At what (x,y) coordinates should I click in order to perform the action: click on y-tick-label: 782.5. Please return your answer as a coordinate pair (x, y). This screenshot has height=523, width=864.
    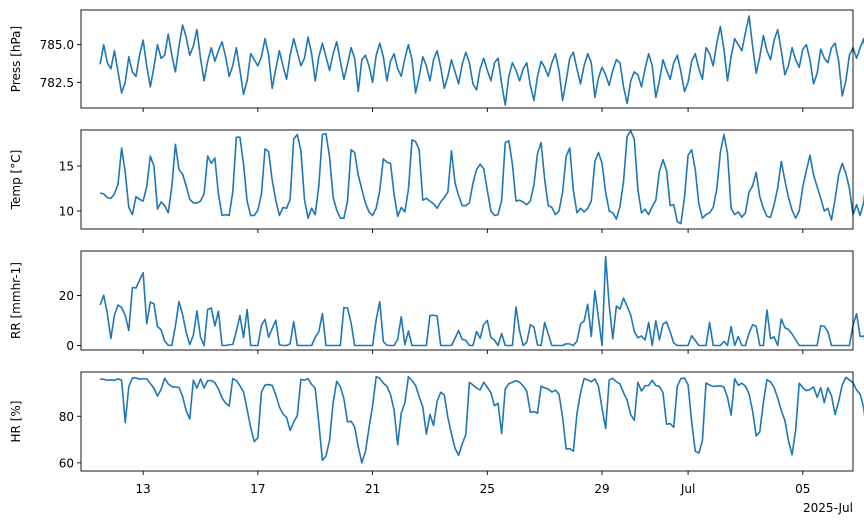
    Looking at the image, I should click on (57, 83).